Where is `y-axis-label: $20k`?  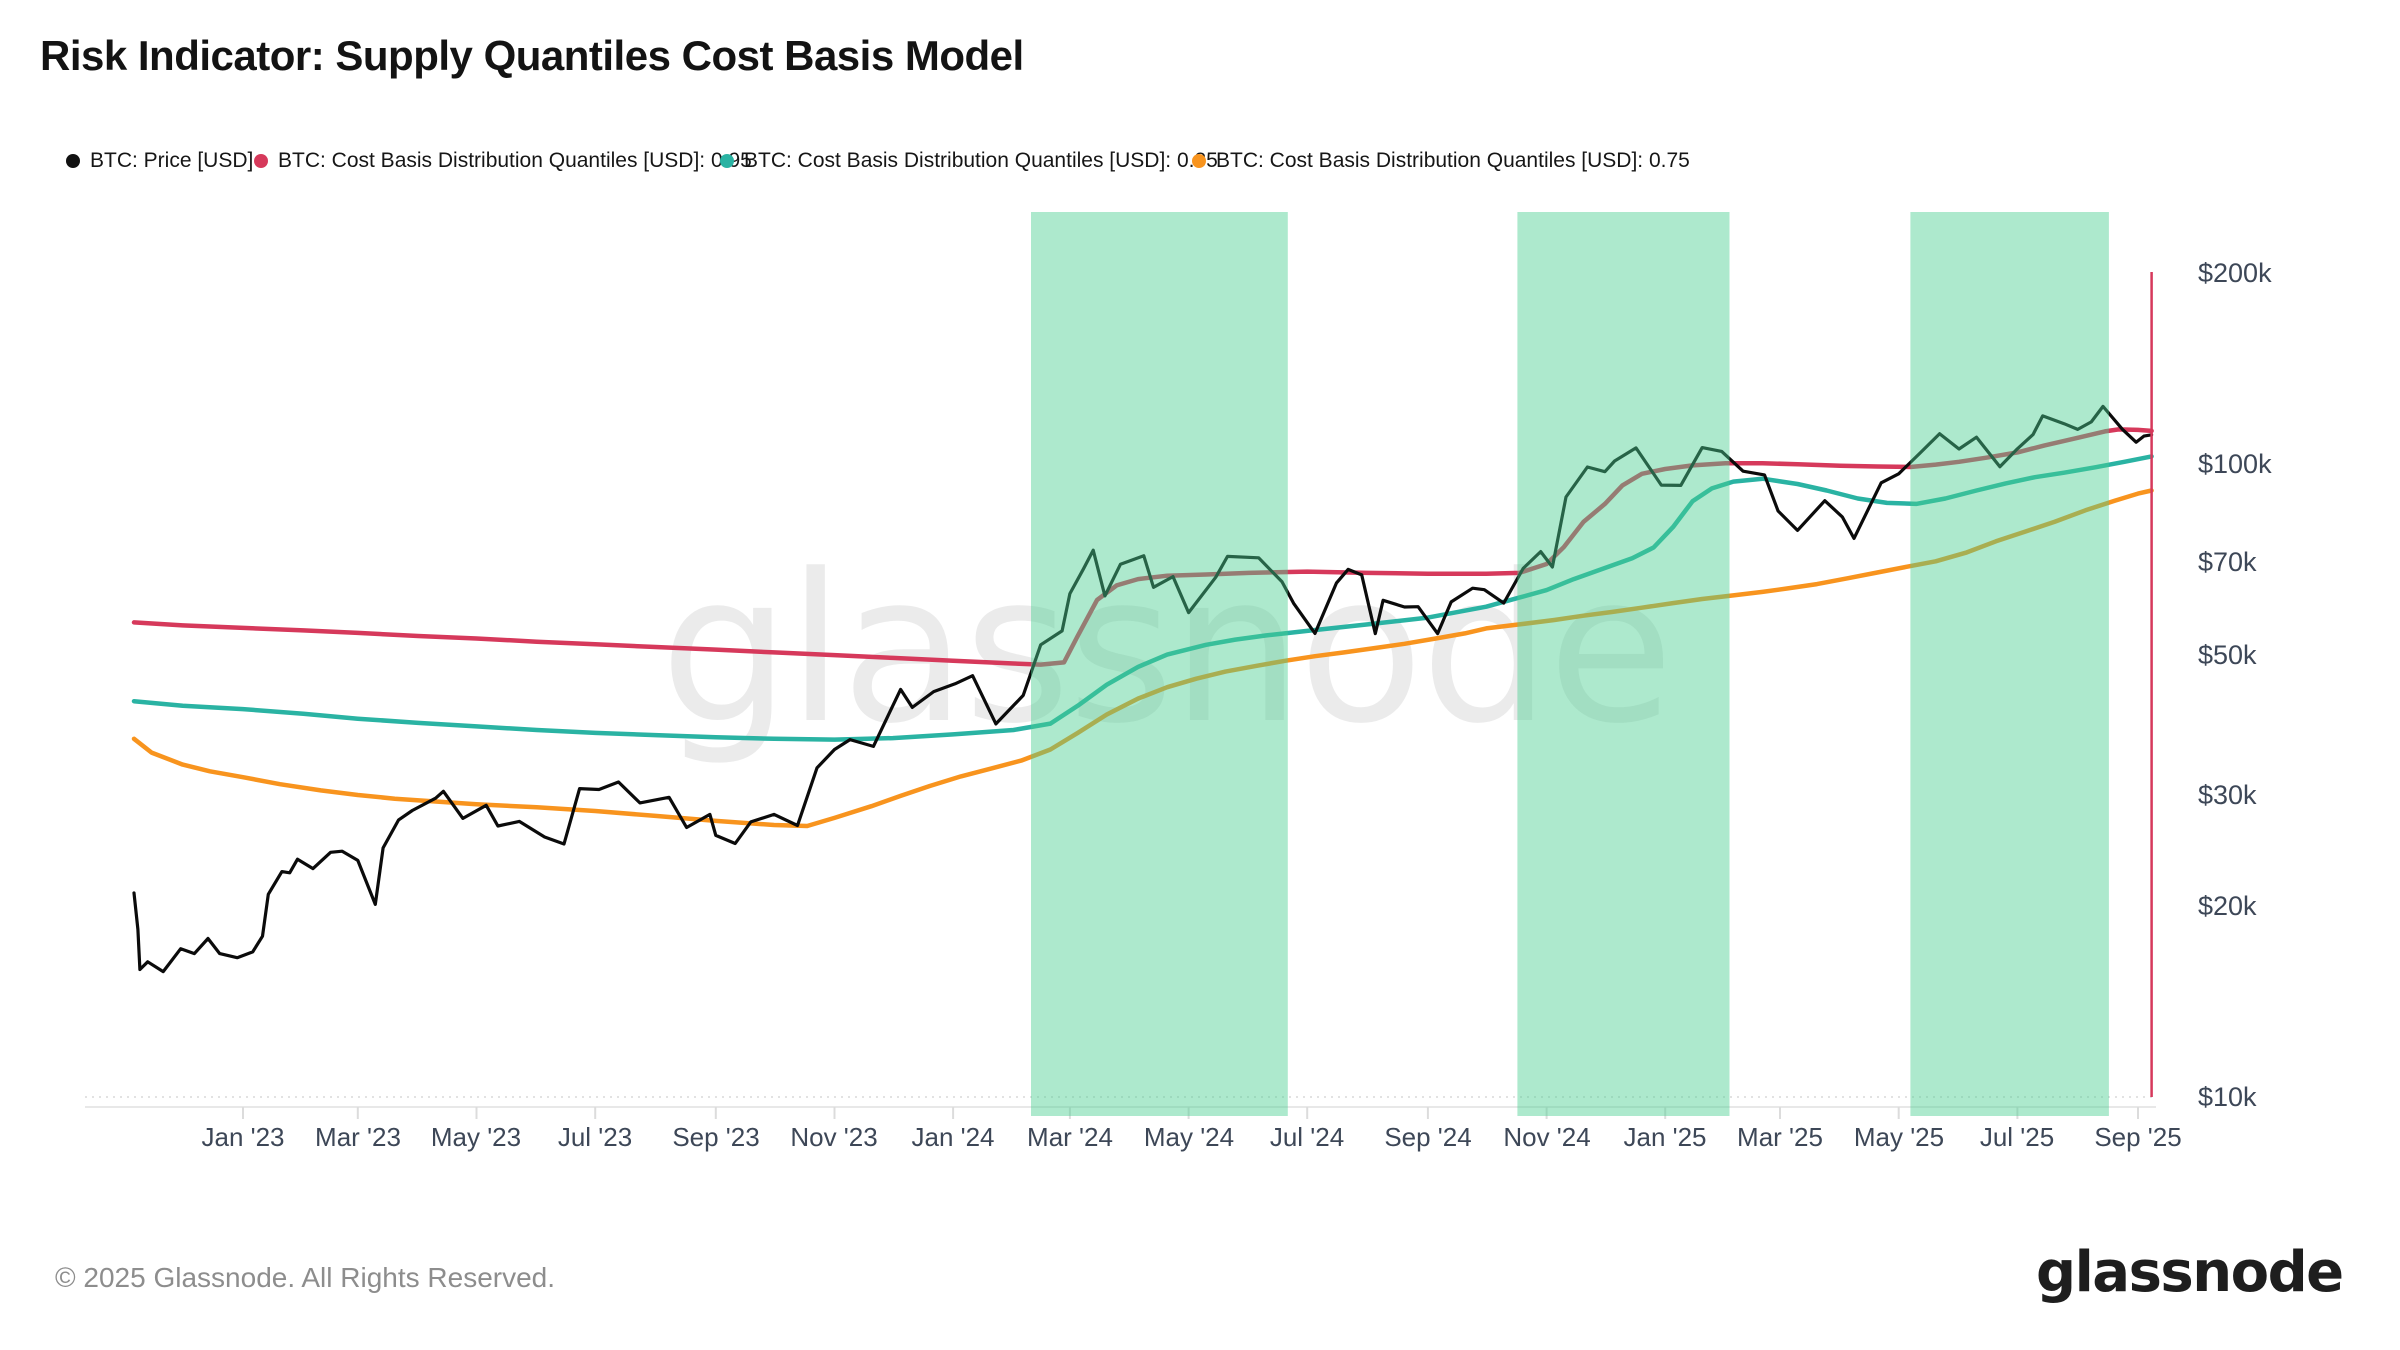
y-axis-label: $20k is located at coordinates (2227, 906).